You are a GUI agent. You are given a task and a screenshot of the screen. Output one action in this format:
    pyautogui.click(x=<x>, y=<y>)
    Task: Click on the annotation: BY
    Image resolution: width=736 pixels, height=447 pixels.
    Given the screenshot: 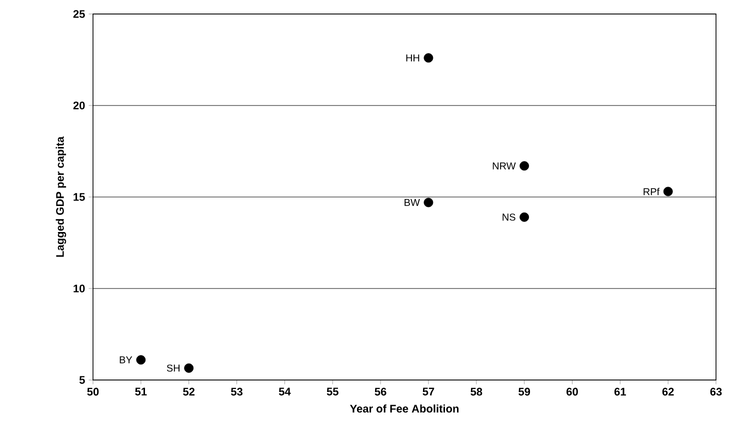 What is the action you would take?
    pyautogui.click(x=126, y=360)
    